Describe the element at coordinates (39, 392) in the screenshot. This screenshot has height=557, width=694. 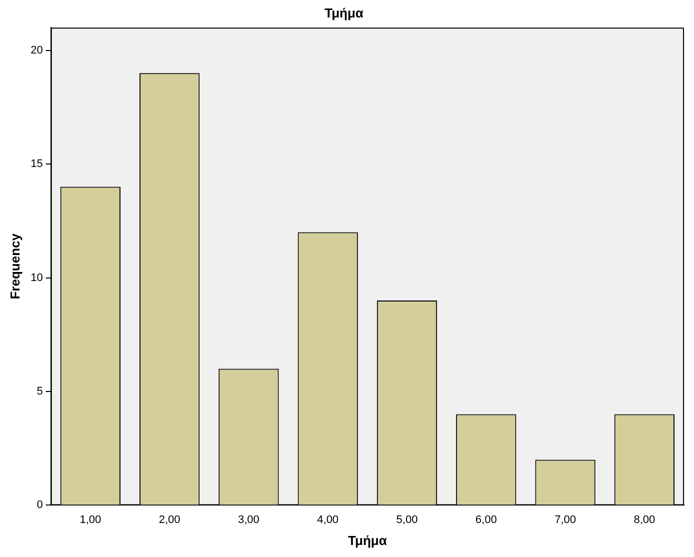
I see `y-tick-label: 5` at that location.